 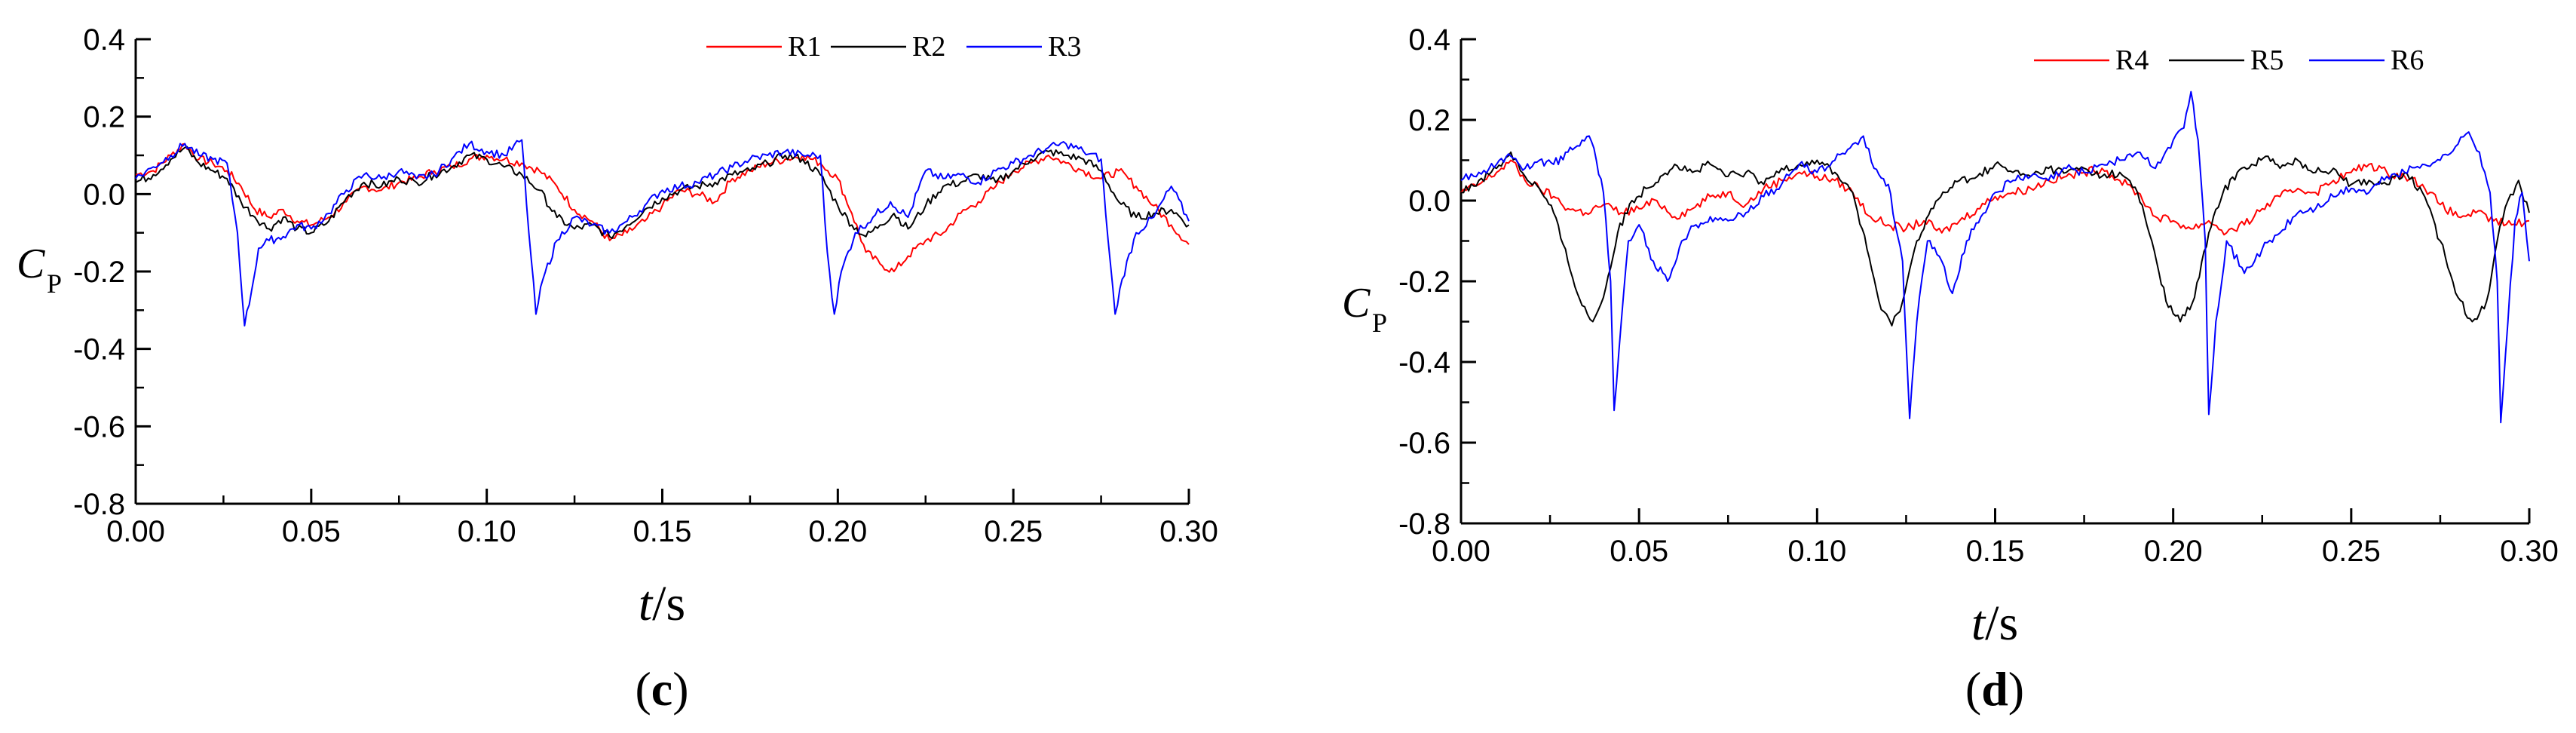 I want to click on series-line-r1, so click(x=662, y=208).